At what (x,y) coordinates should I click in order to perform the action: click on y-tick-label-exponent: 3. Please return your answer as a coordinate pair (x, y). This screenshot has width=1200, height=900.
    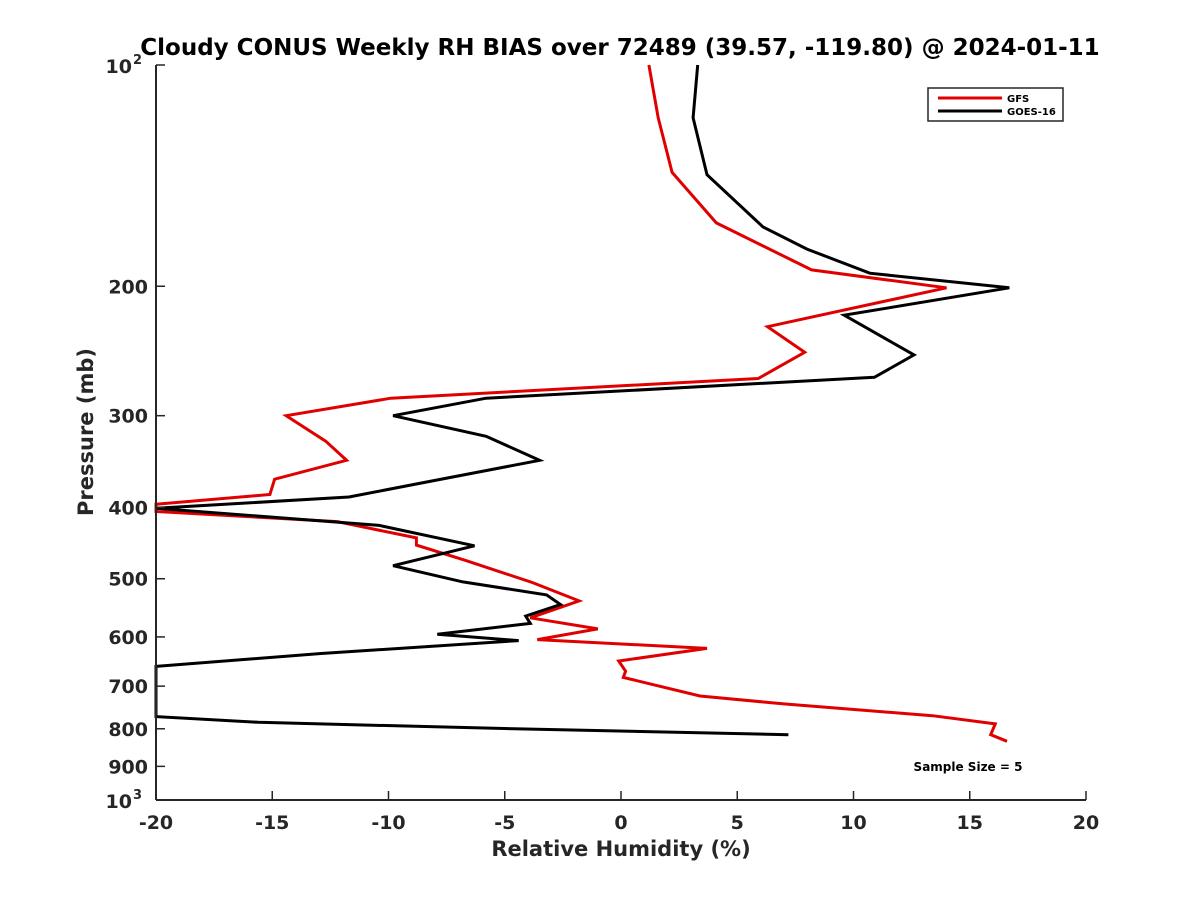
    Looking at the image, I should click on (137, 795).